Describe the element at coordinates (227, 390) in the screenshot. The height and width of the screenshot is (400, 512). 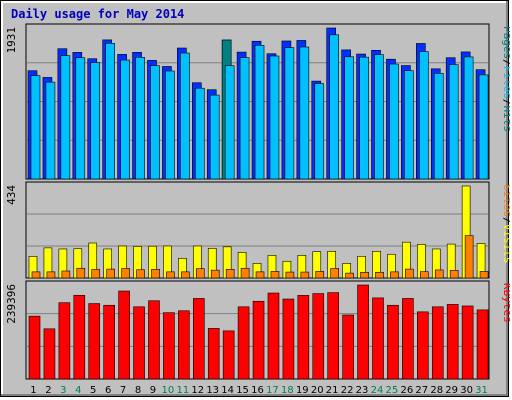
I see `x-tick-label: 14` at that location.